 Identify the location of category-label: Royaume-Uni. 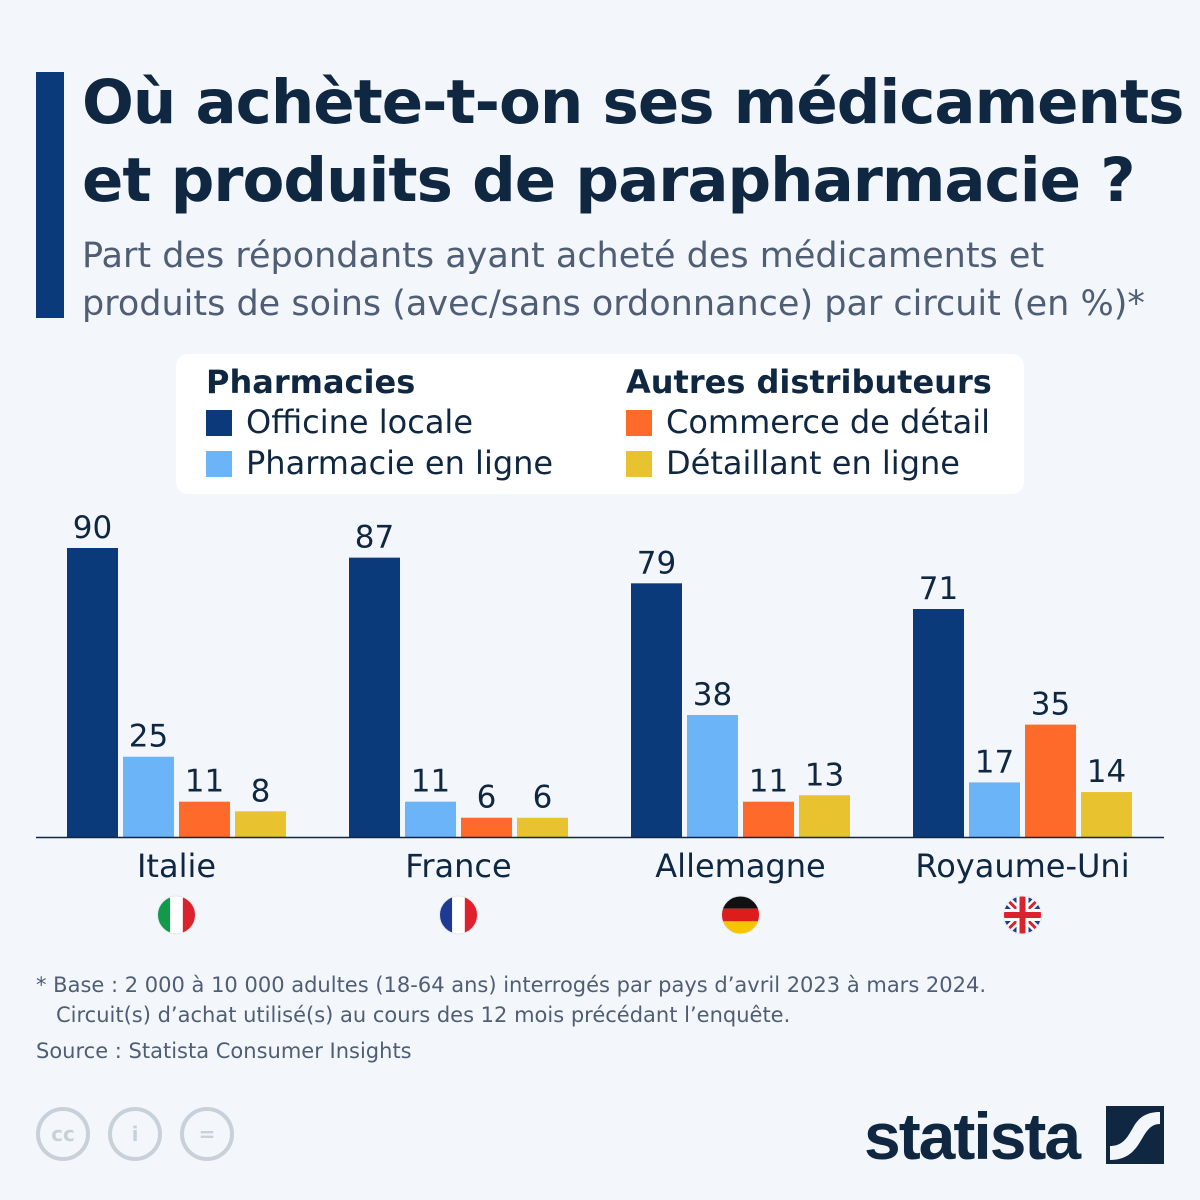
(1022, 866).